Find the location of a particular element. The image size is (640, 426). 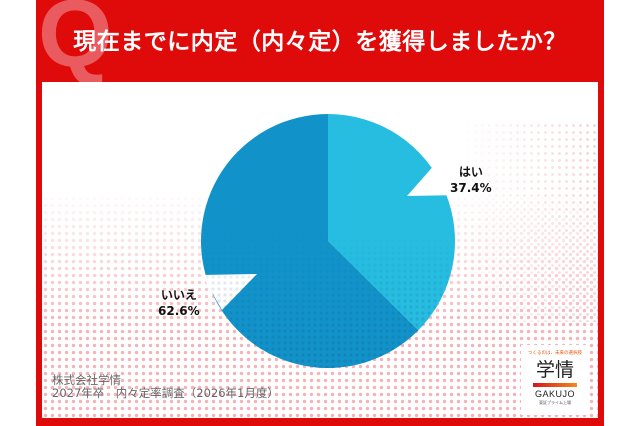

gakujo-logo: つくるのは、未来の選択肢 学情 GAKUJO 東証プライム上場 is located at coordinates (555, 380).